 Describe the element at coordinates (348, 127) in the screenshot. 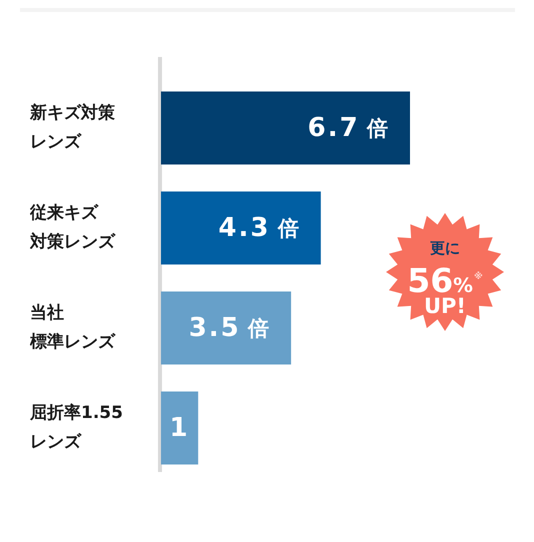

I see `data-label: 6.7 倍` at that location.